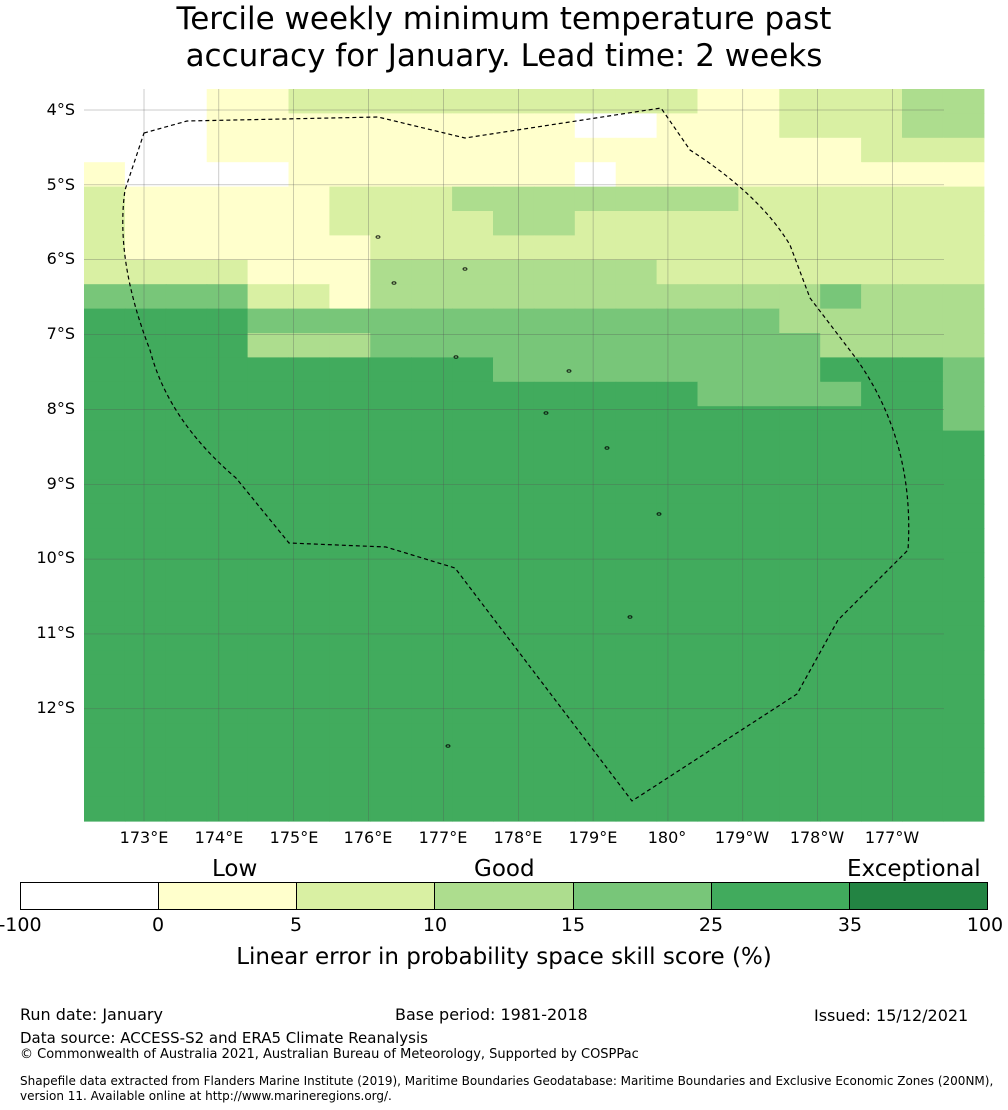  What do you see at coordinates (219, 837) in the screenshot?
I see `lon-label: 174°E` at bounding box center [219, 837].